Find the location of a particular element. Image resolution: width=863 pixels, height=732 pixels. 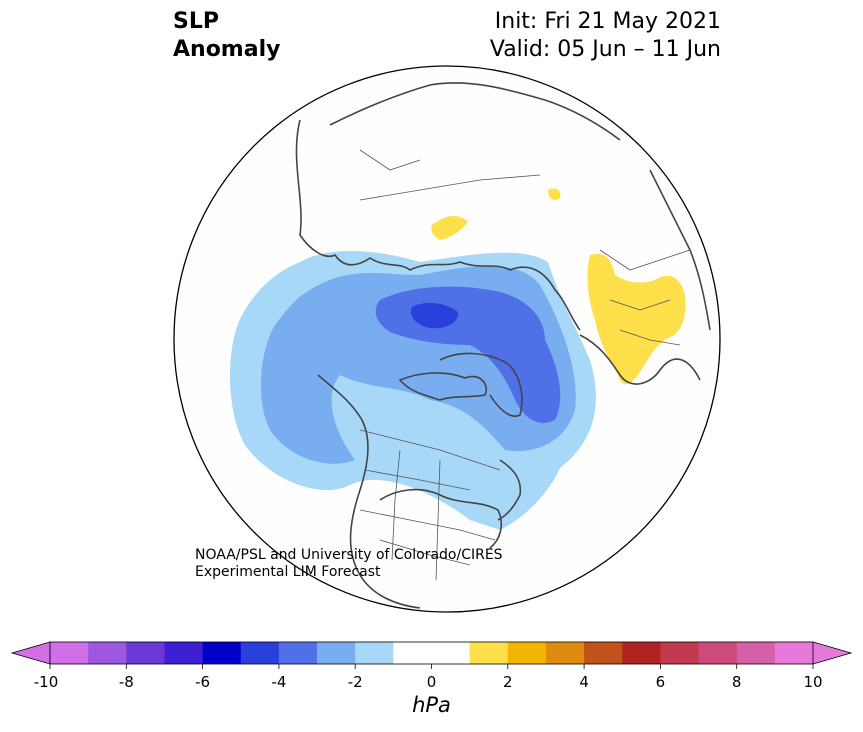

colorbar: -10 -8 -6 -4 -2 0 2 4 6 8 10 is located at coordinates (431, 666).